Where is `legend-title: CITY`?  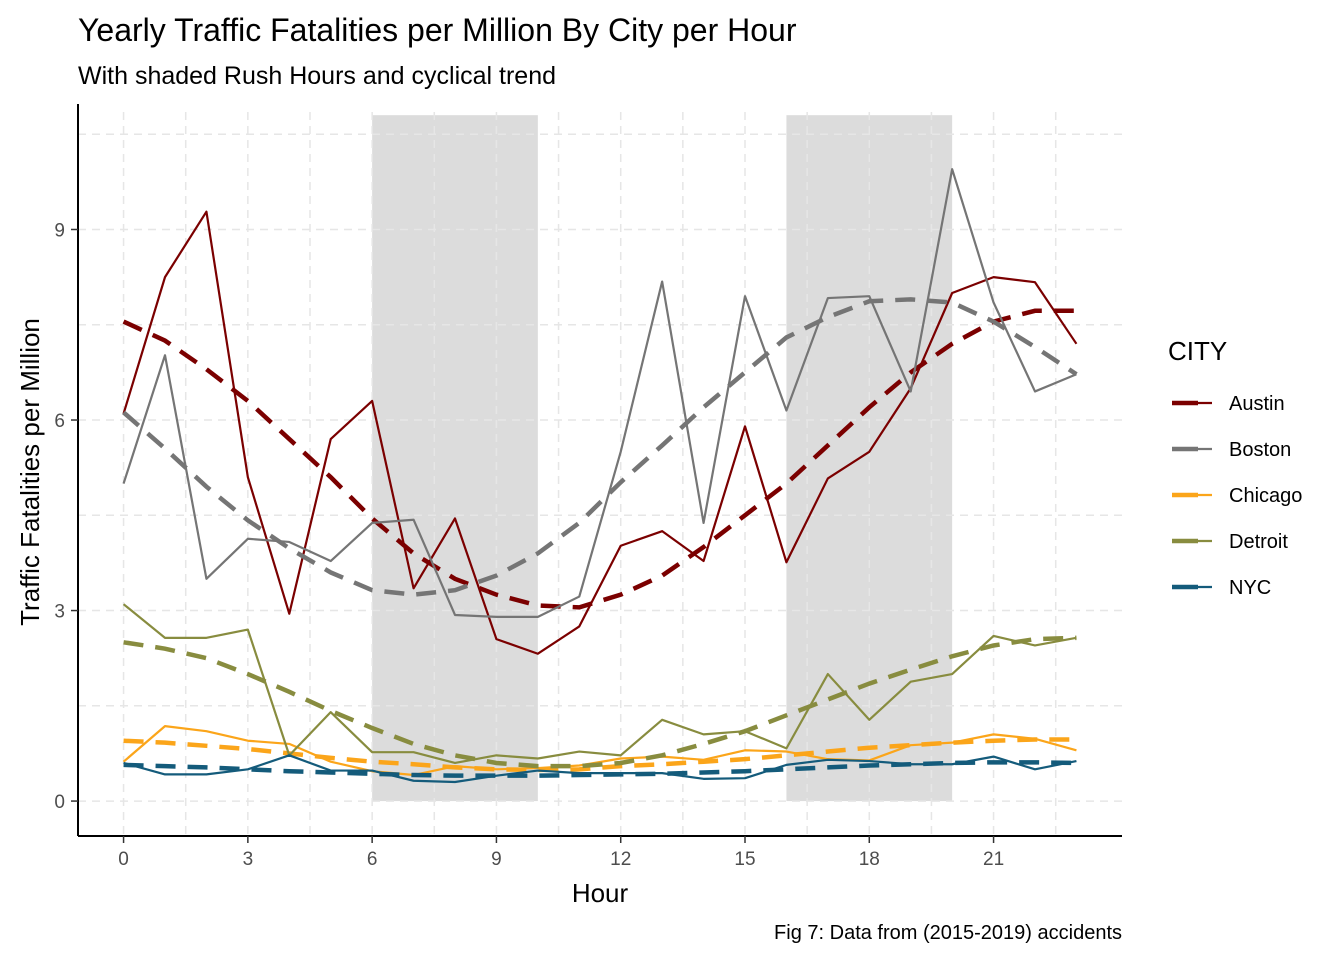
legend-title: CITY is located at coordinates (1197, 351).